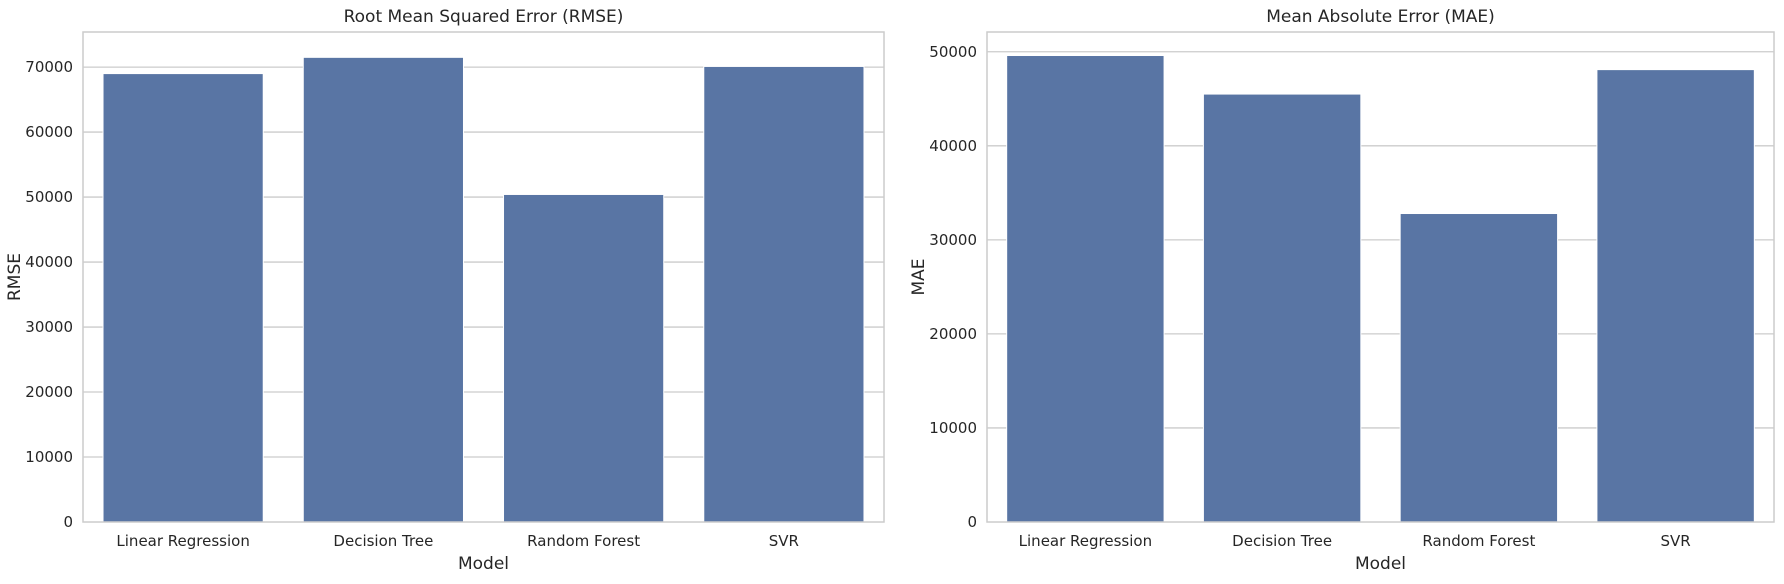  Describe the element at coordinates (1380, 17) in the screenshot. I see `chart-title: Mean Absolute Error (MAE)` at that location.